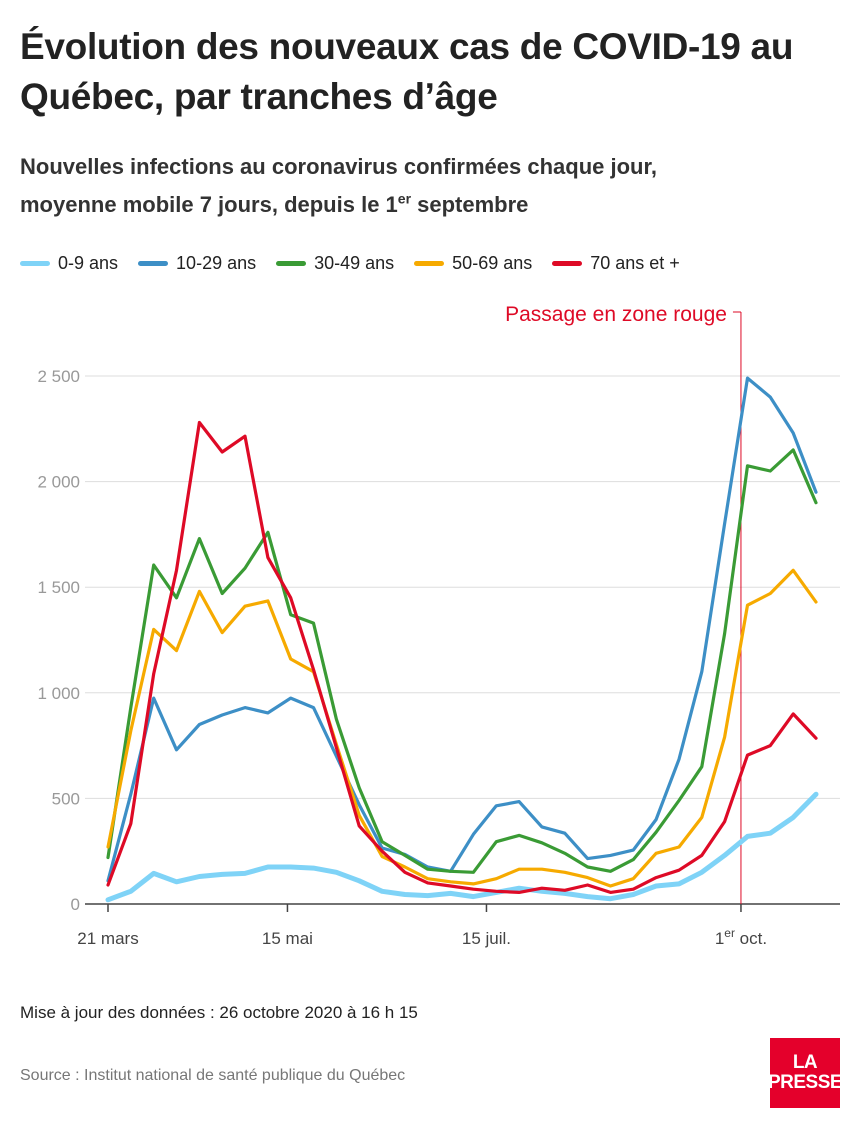 This screenshot has width=860, height=1140. What do you see at coordinates (616, 314) in the screenshot?
I see `annotation-label: Passage en zone rouge` at bounding box center [616, 314].